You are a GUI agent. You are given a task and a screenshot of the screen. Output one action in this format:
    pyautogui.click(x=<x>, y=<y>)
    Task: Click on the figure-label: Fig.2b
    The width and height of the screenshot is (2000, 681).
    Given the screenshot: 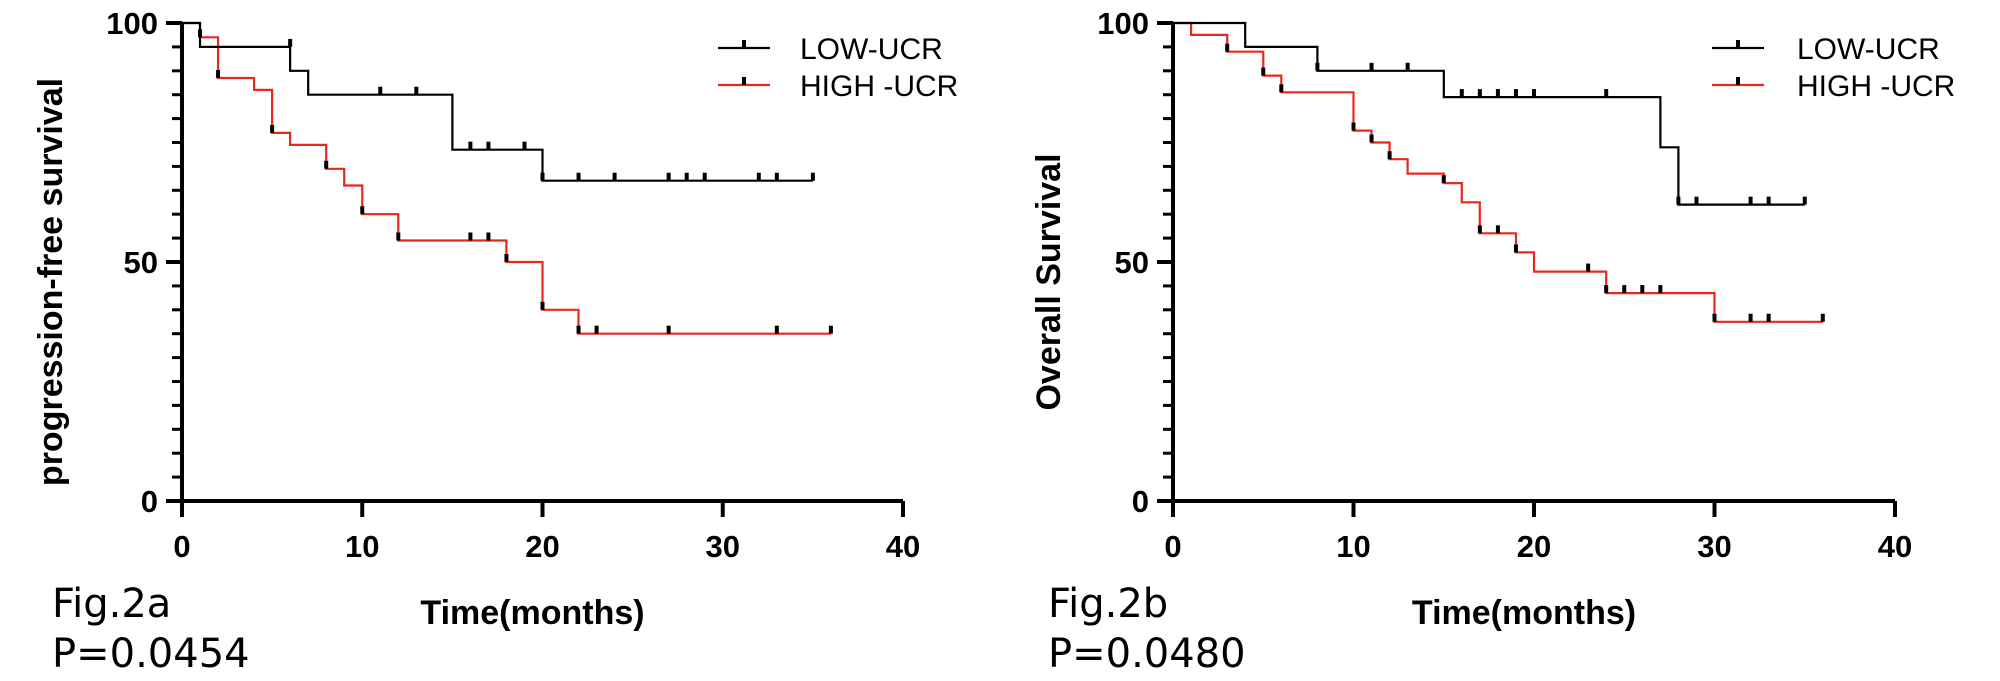 What is the action you would take?
    pyautogui.click(x=1108, y=604)
    